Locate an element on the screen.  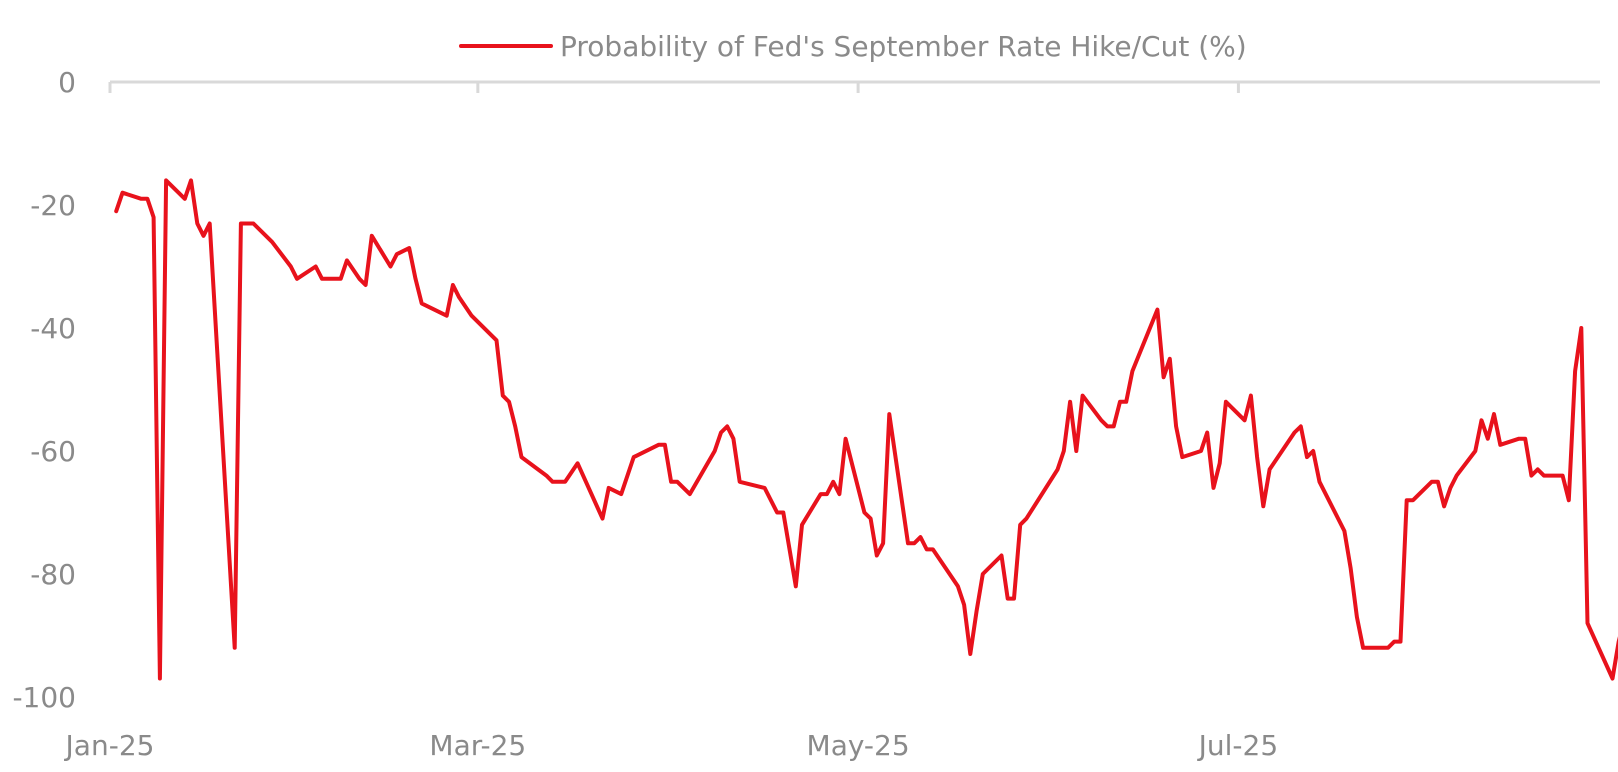
y-tick-label: -60 is located at coordinates (53, 451).